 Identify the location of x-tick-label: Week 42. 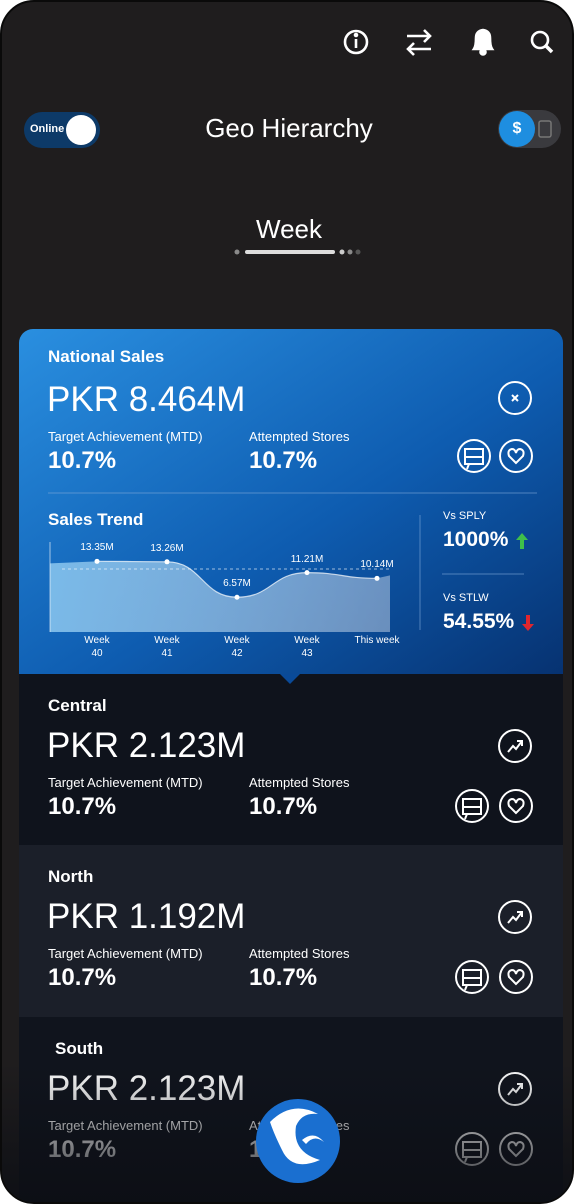
(237, 647).